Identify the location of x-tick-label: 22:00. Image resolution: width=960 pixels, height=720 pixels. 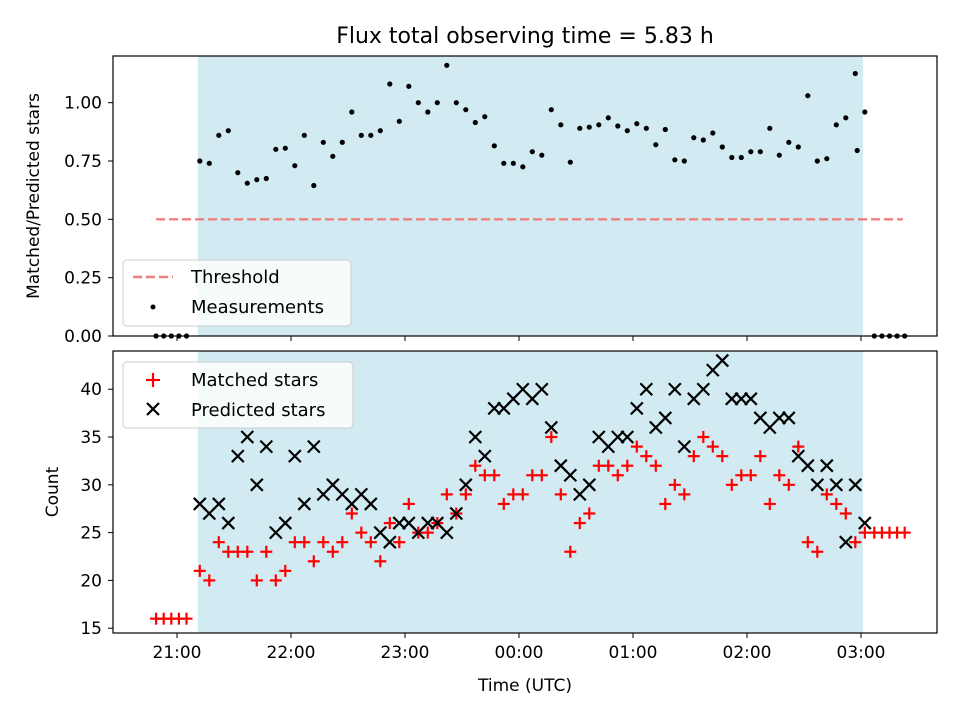
(291, 653).